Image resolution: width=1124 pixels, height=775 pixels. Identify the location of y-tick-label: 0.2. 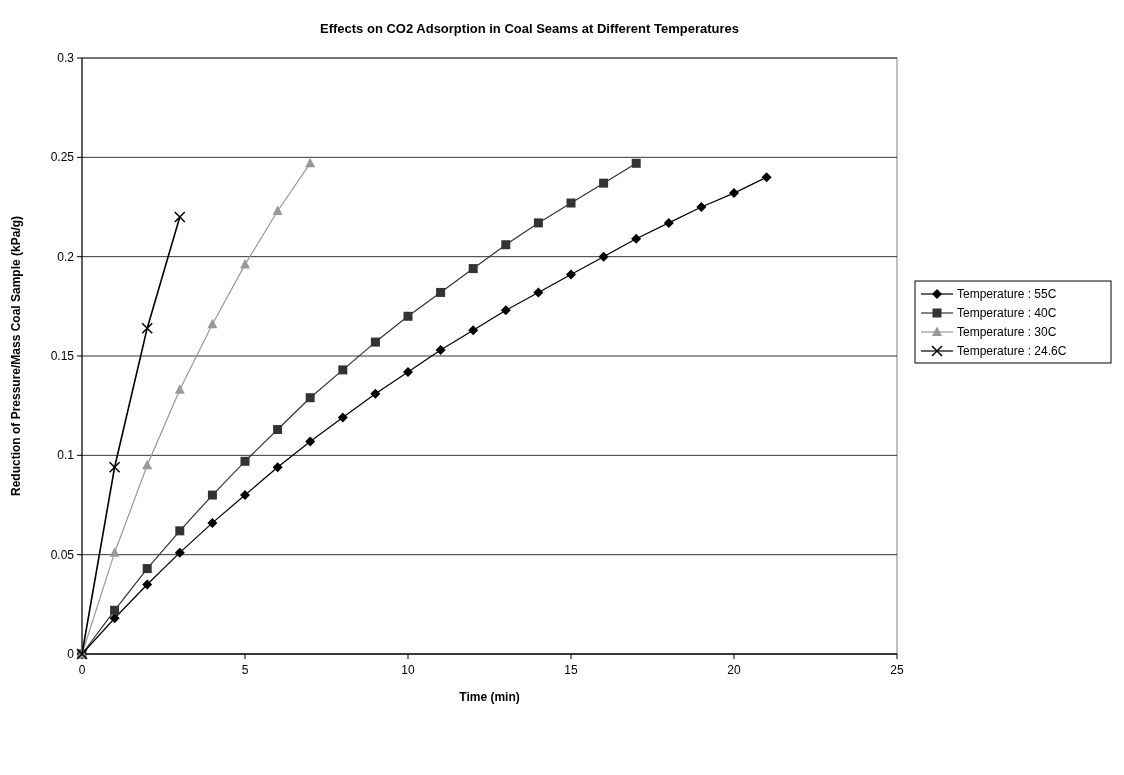
(66, 256).